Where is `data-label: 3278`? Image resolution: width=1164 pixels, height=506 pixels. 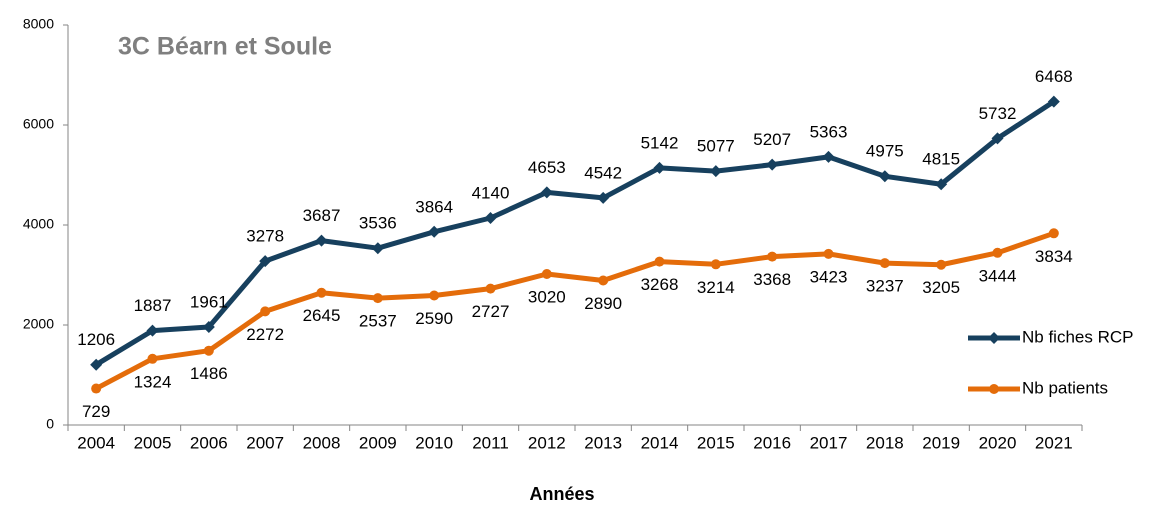 data-label: 3278 is located at coordinates (265, 236).